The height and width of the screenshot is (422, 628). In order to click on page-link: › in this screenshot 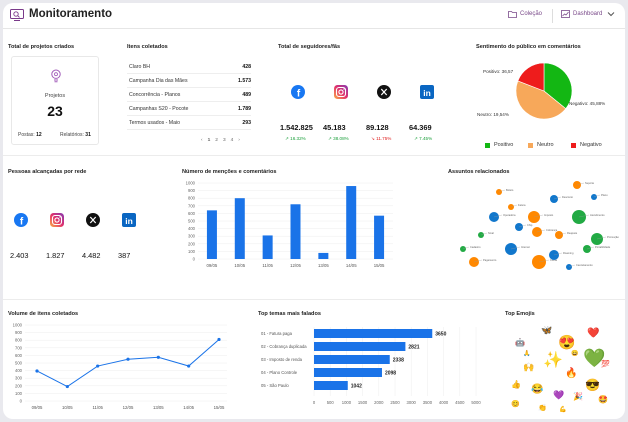, I will do `click(239, 140)`.